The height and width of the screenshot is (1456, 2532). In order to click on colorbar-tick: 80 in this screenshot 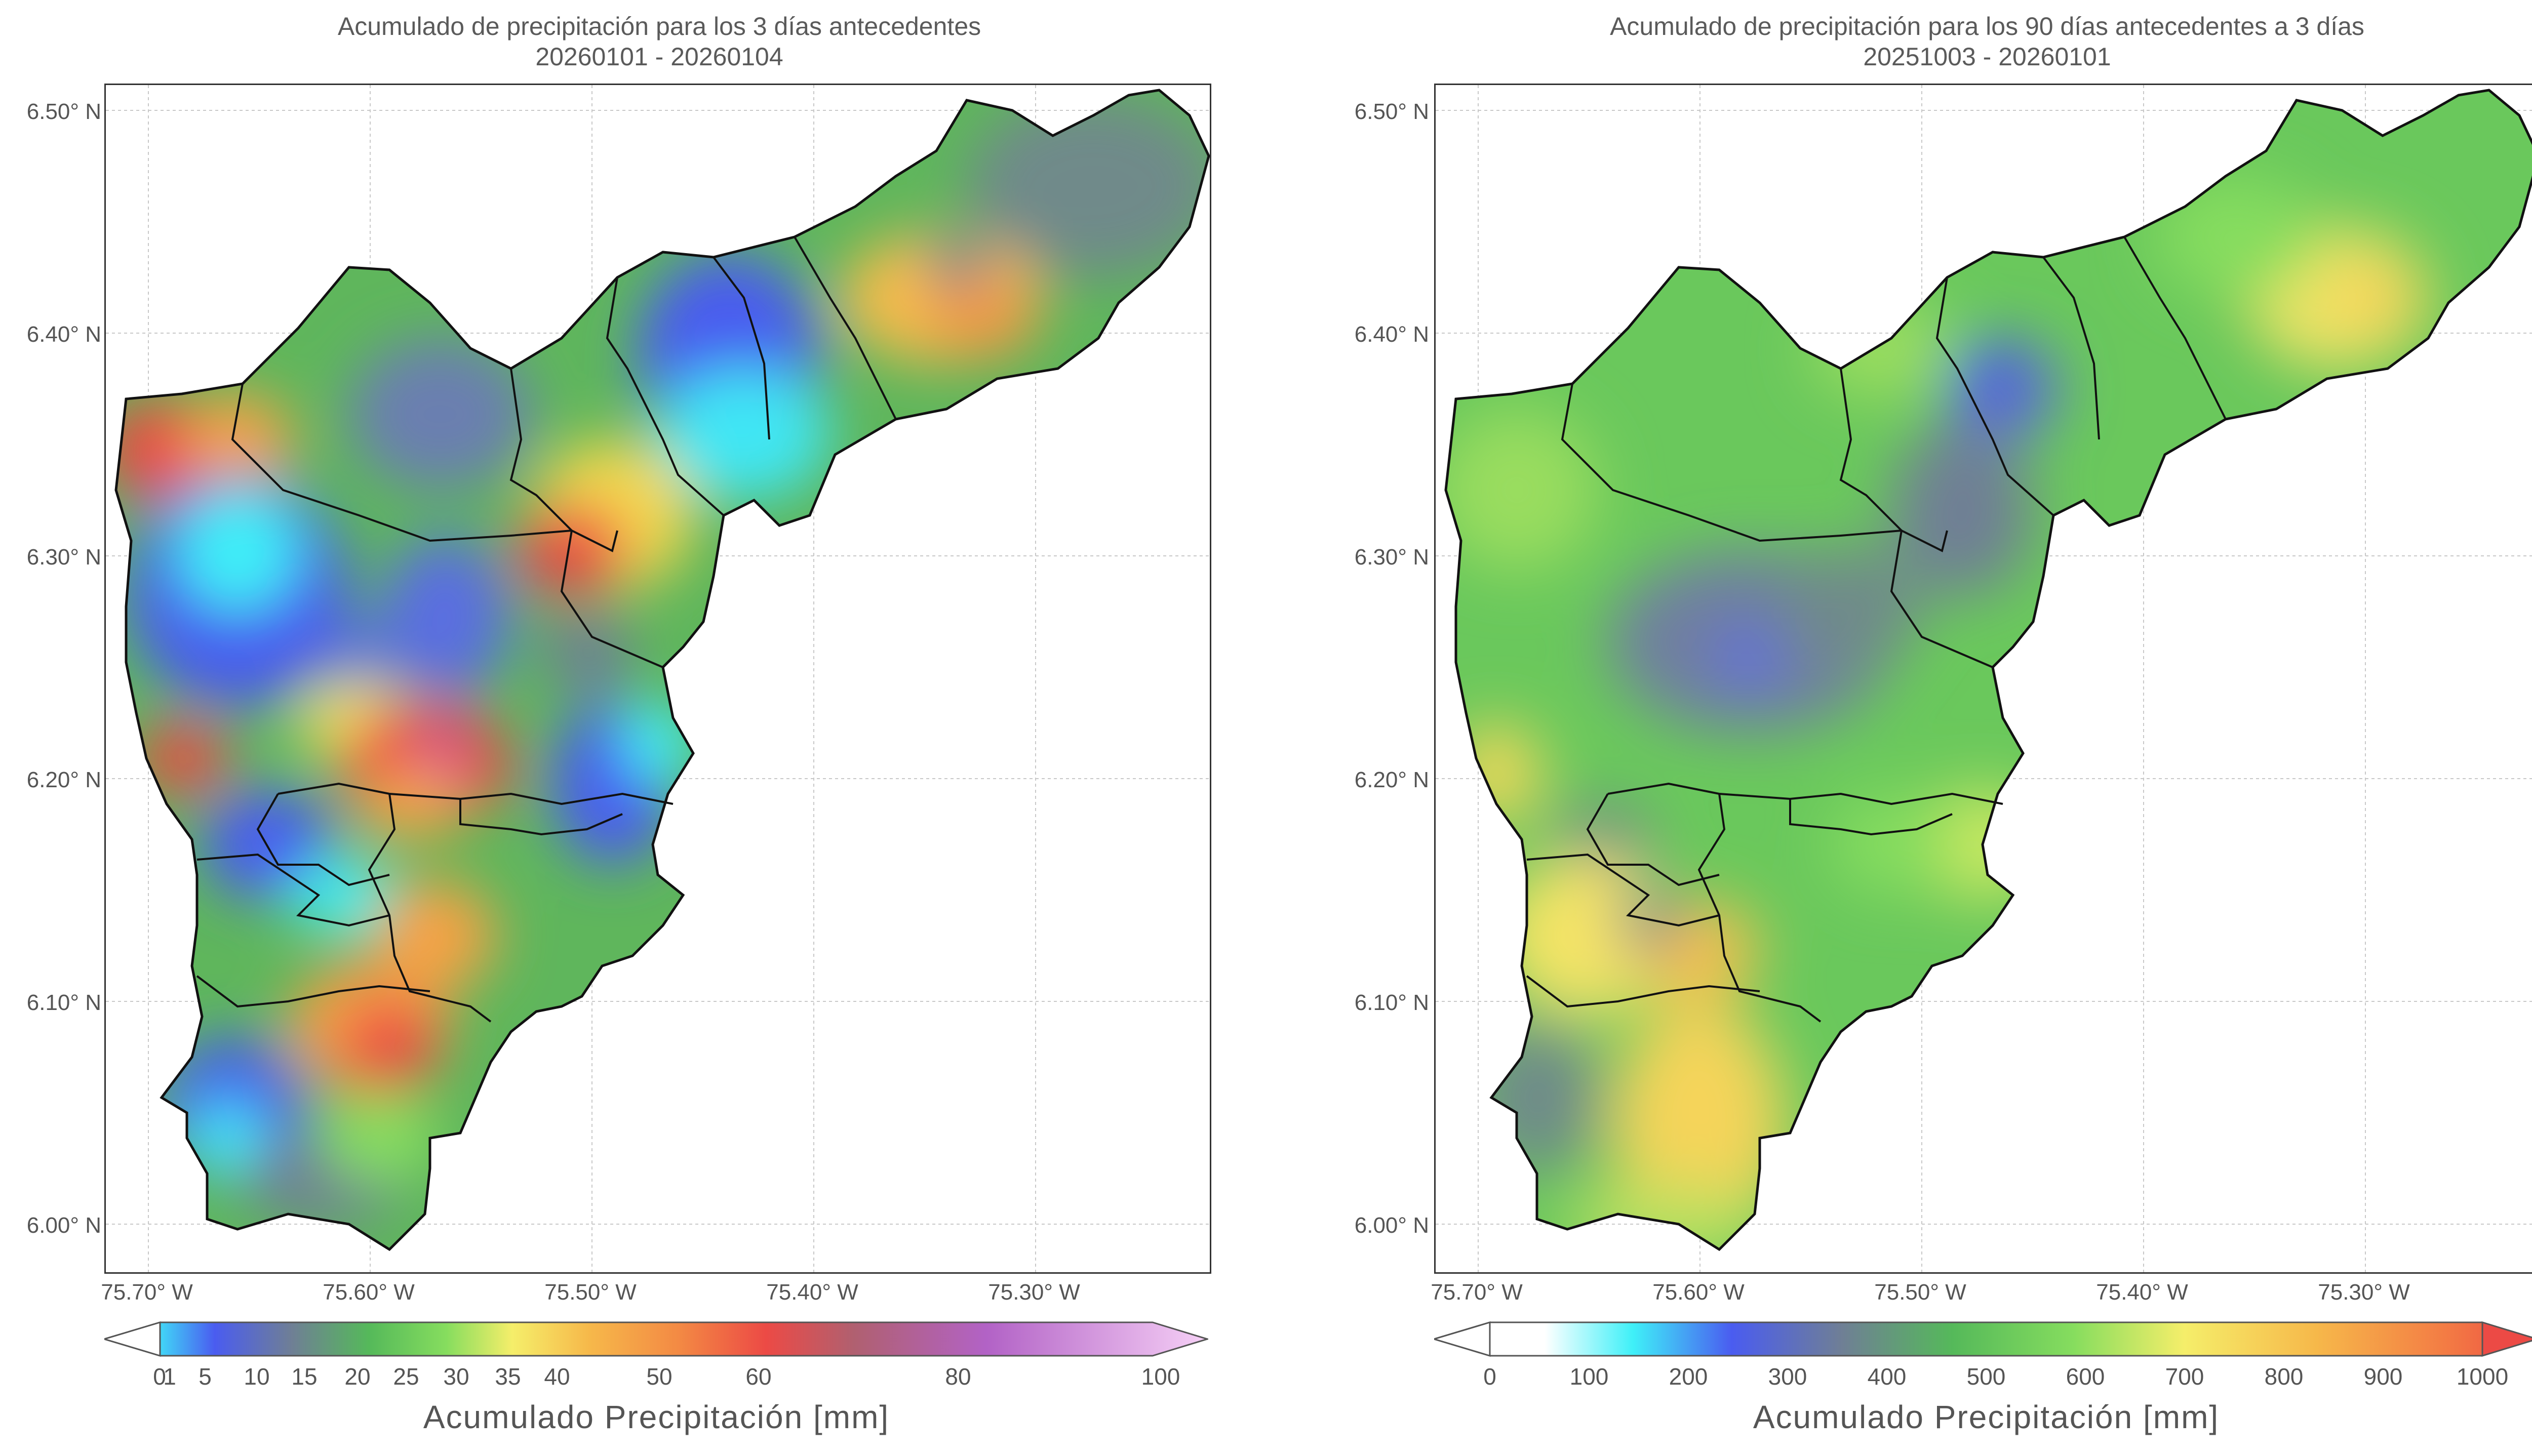, I will do `click(958, 1376)`.